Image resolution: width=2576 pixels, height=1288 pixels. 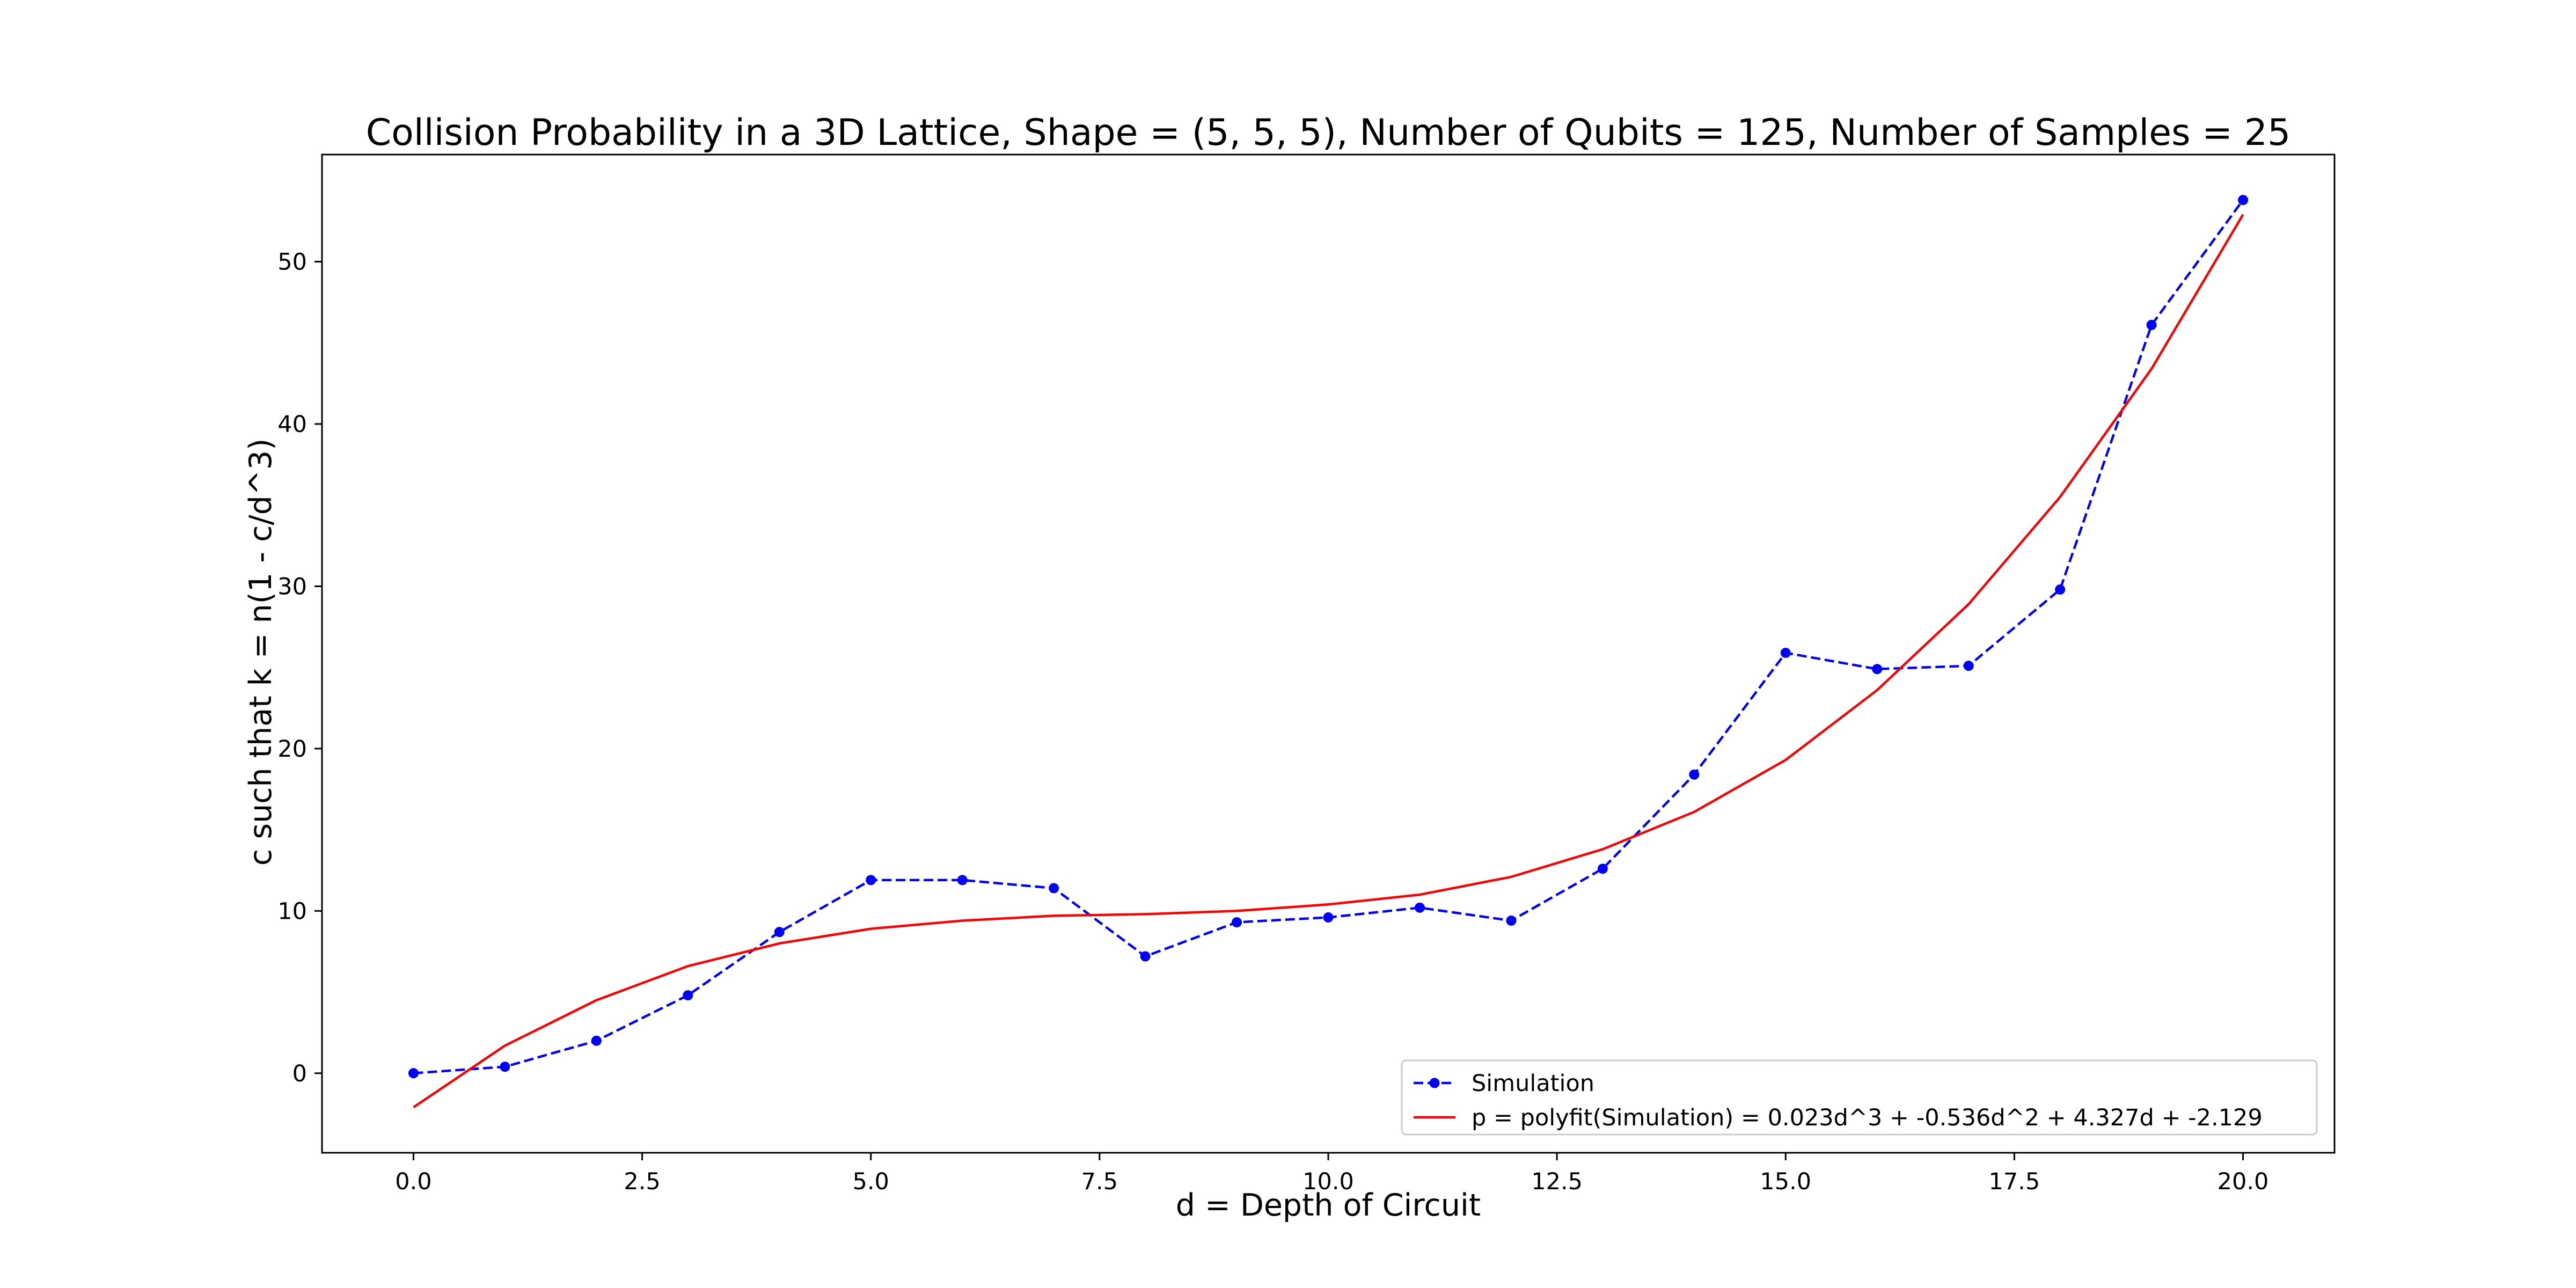 What do you see at coordinates (1557, 1181) in the screenshot?
I see `x-tick-label: 12.5` at bounding box center [1557, 1181].